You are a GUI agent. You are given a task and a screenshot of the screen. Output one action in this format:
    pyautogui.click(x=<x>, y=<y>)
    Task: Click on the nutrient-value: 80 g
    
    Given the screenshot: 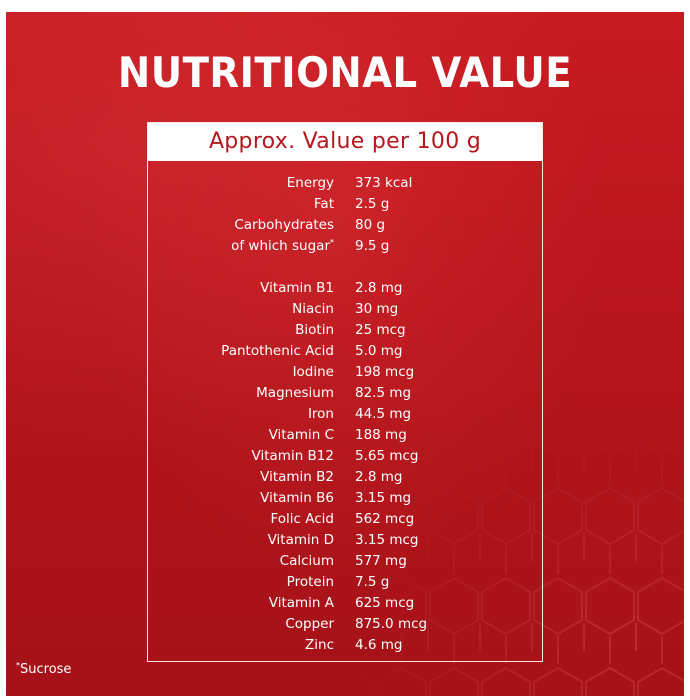 What is the action you would take?
    pyautogui.click(x=370, y=225)
    